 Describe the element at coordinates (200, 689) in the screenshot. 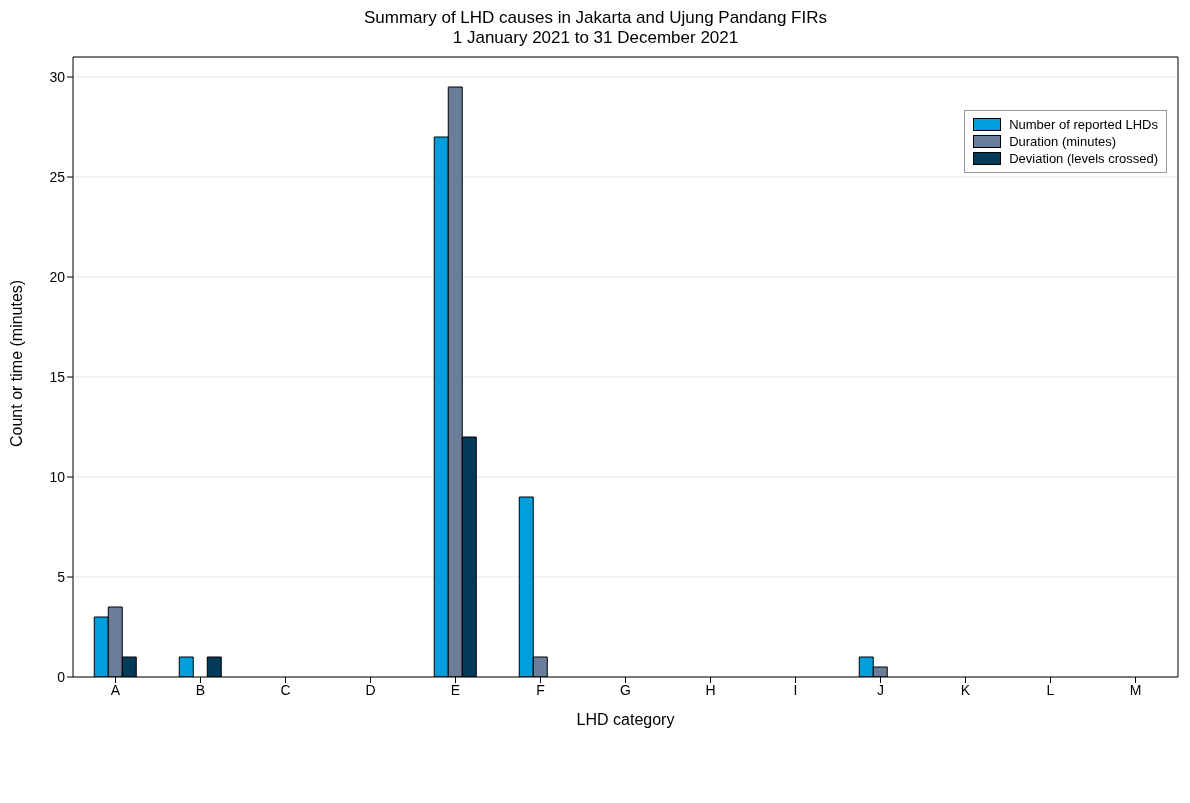

I see `x-tick-label: B` at that location.